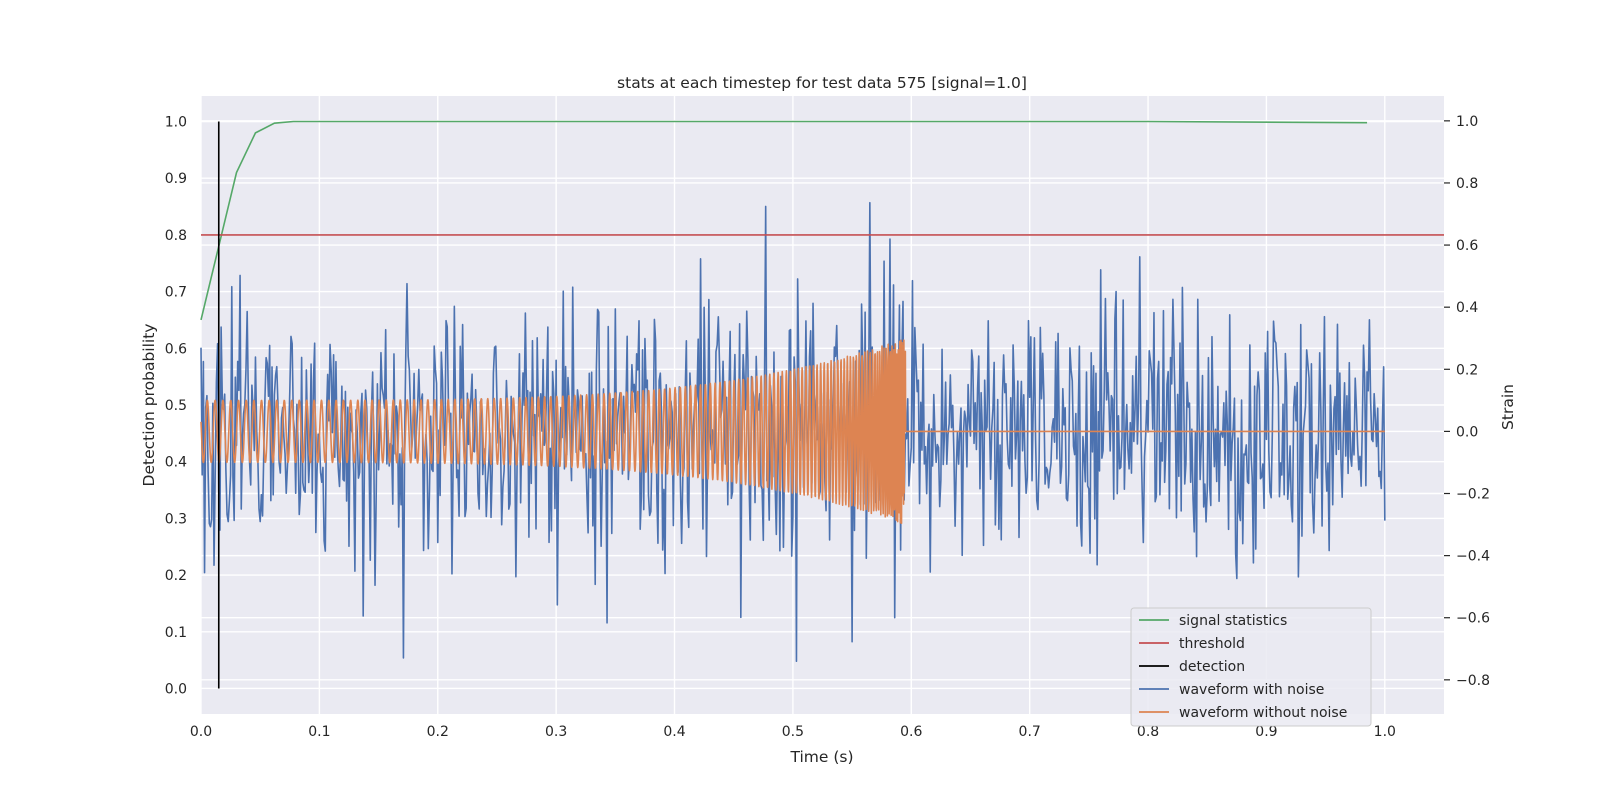 Image resolution: width=1600 pixels, height=800 pixels. What do you see at coordinates (1385, 732) in the screenshot?
I see `x-tick-label: 1.0` at bounding box center [1385, 732].